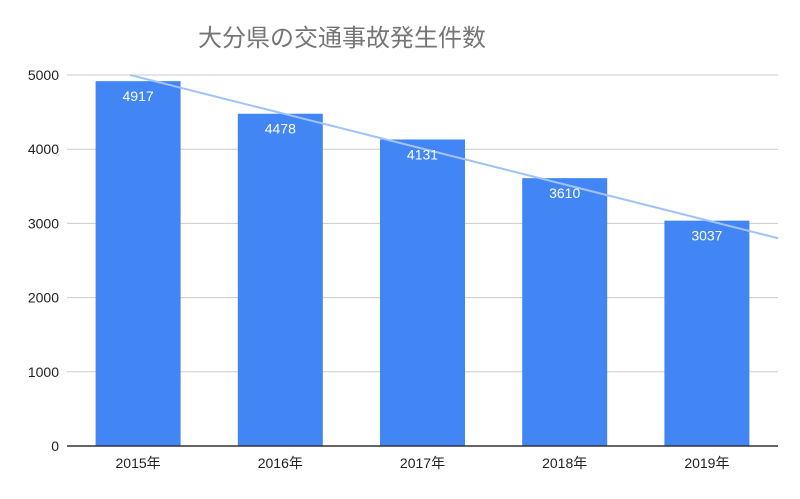 The width and height of the screenshot is (800, 499). What do you see at coordinates (564, 463) in the screenshot?
I see `x-tick-label: 2018年` at bounding box center [564, 463].